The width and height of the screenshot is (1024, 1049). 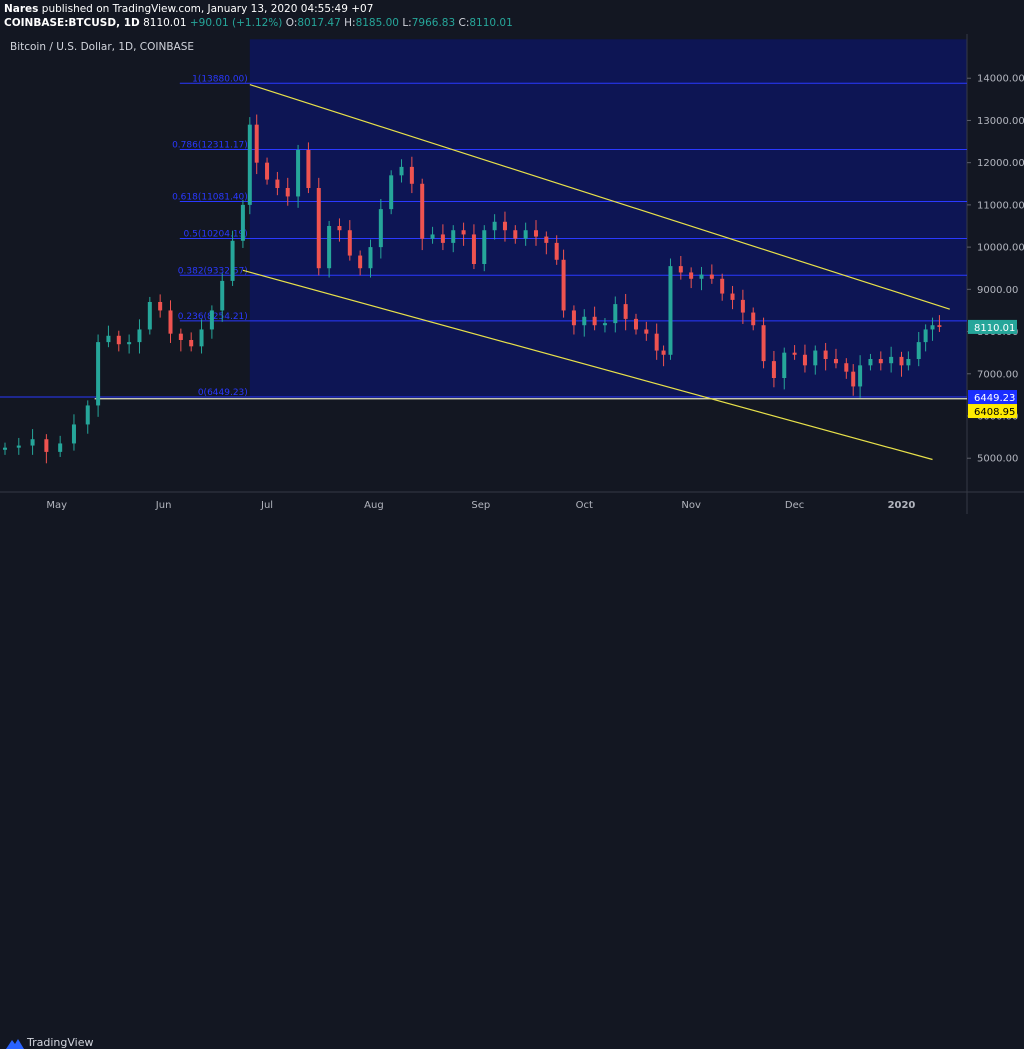 What do you see at coordinates (587, 365) in the screenshot?
I see `channel-lower-line` at bounding box center [587, 365].